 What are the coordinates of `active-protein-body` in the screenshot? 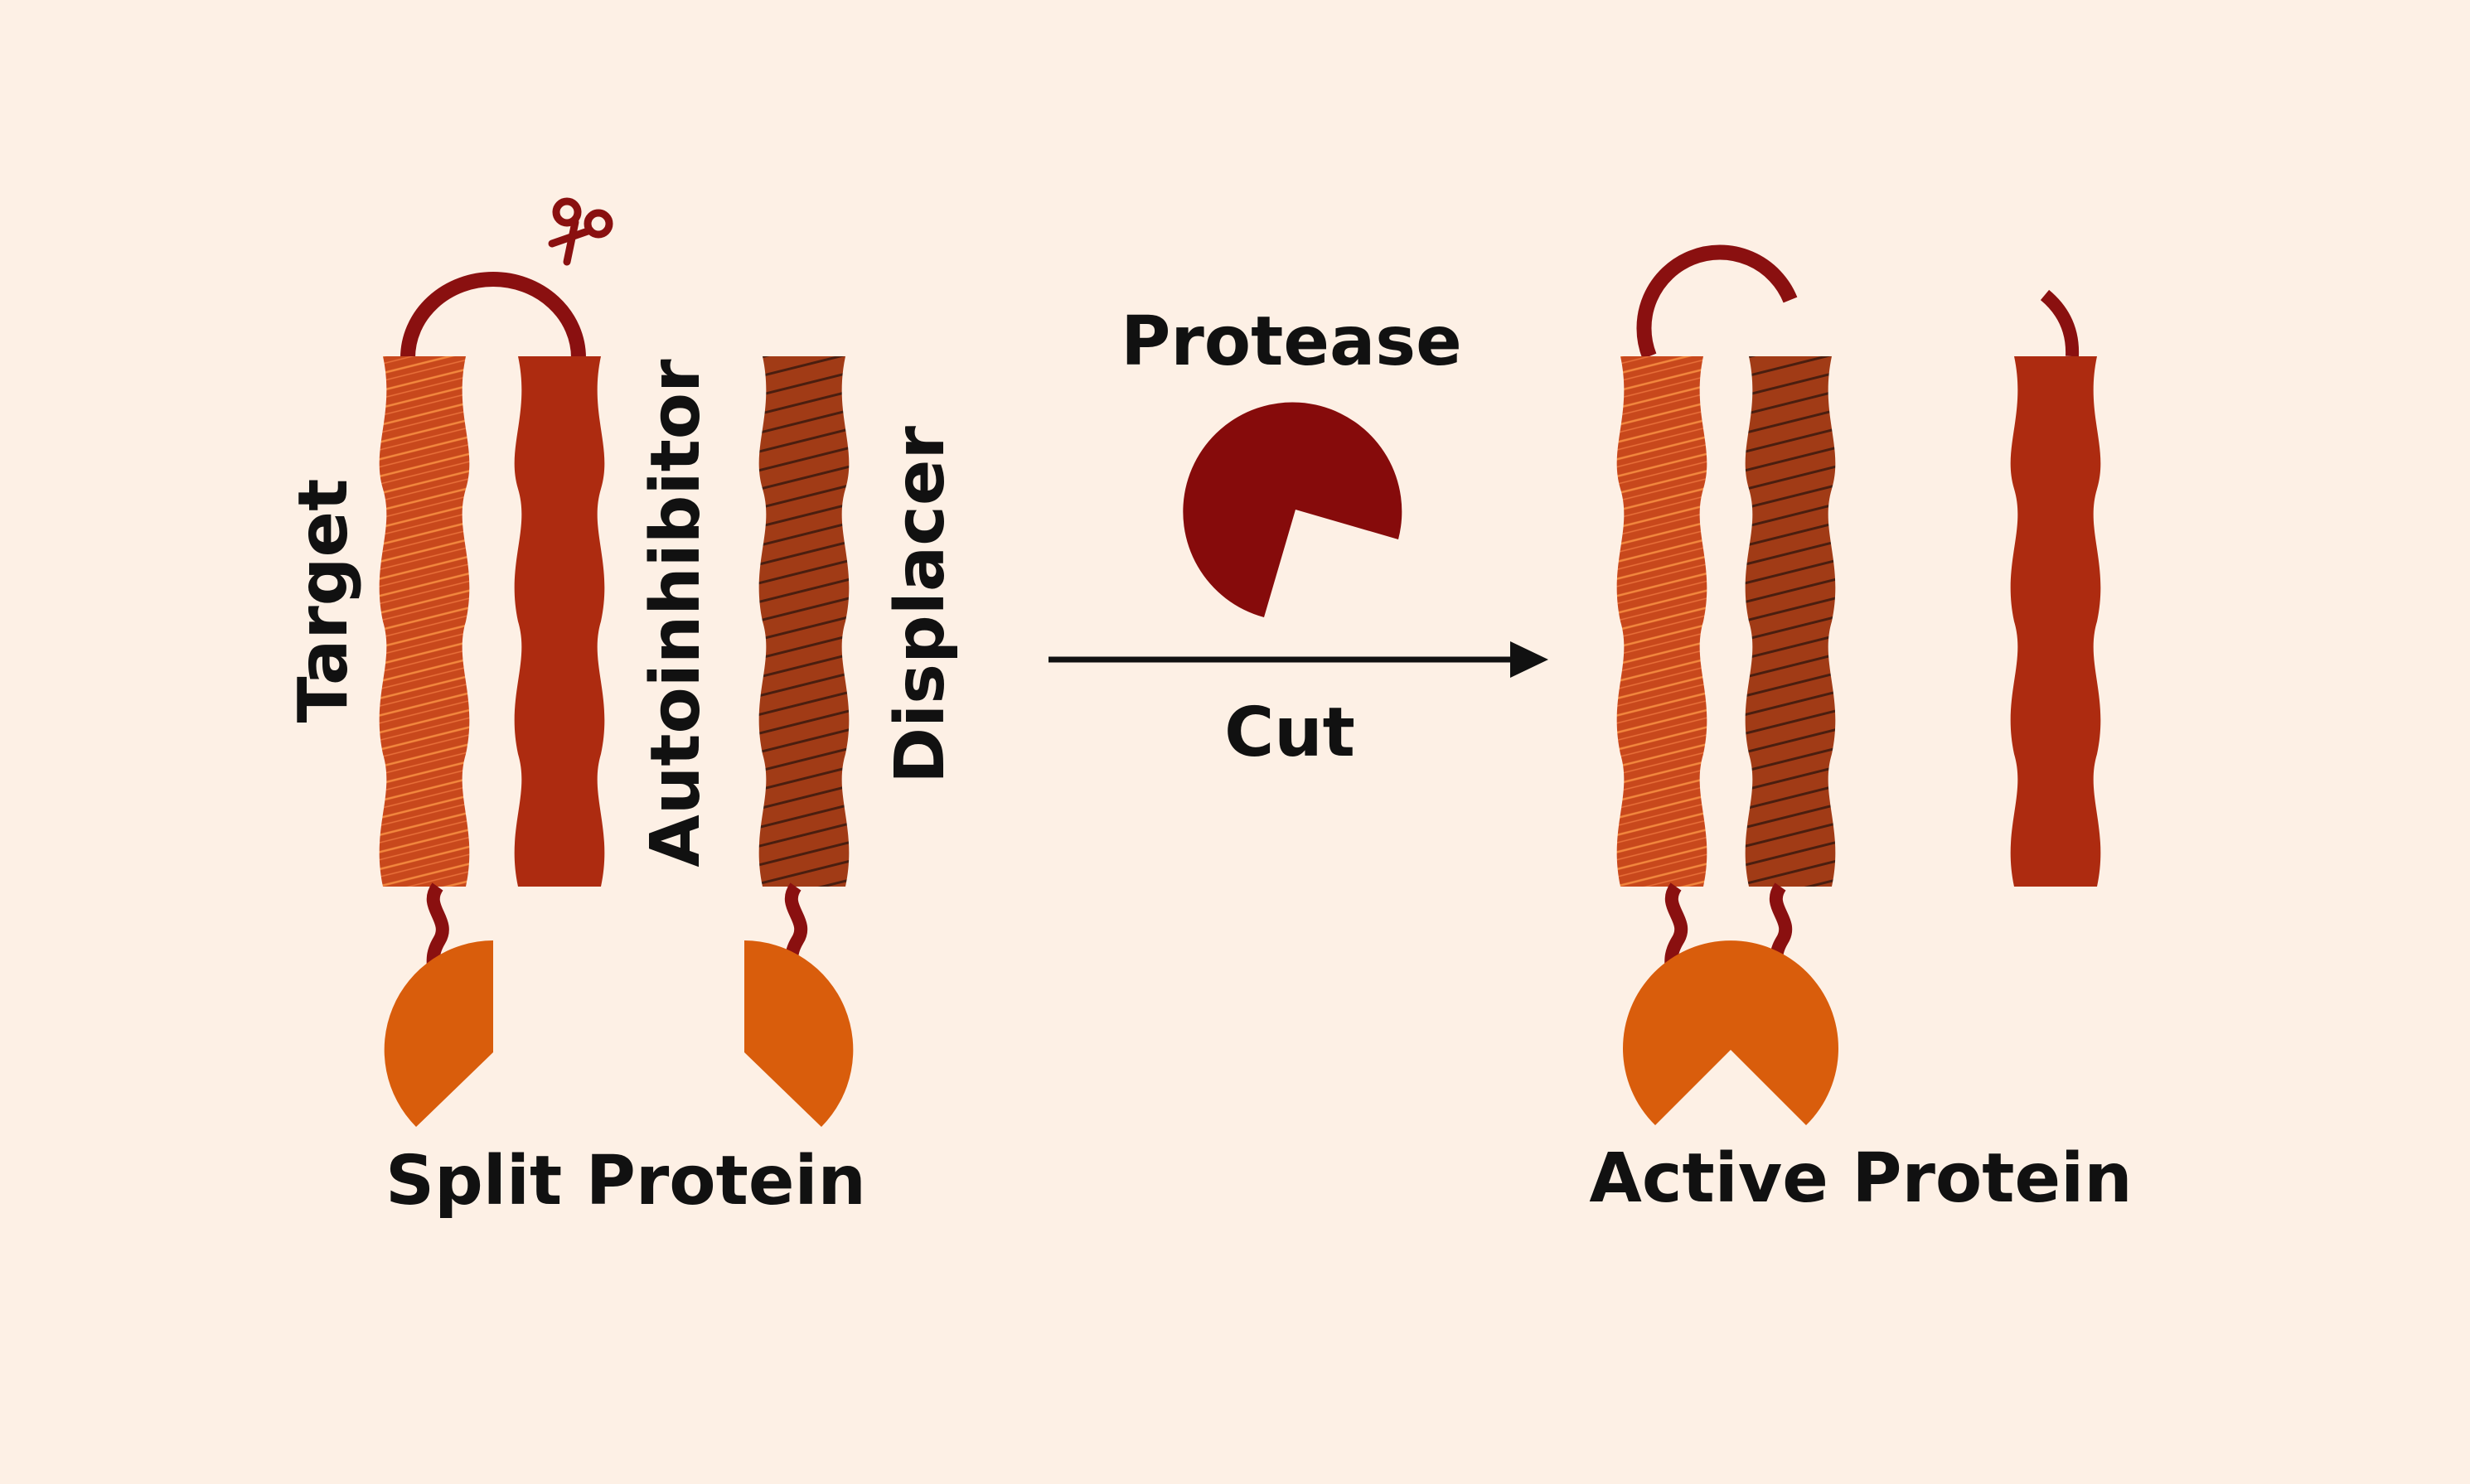 It's located at (1730, 1032).